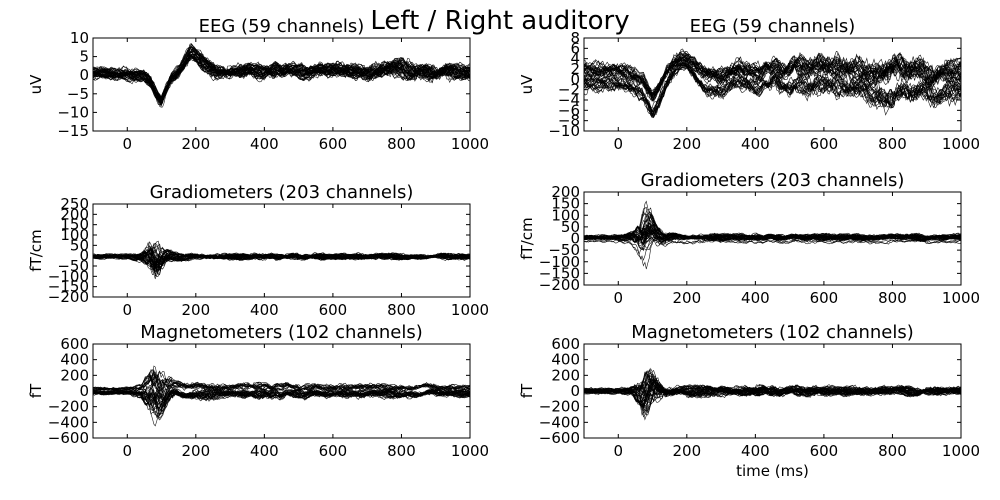 Image resolution: width=1000 pixels, height=500 pixels. Describe the element at coordinates (127, 144) in the screenshot. I see `eeg-left-xtick-label: 0` at that location.